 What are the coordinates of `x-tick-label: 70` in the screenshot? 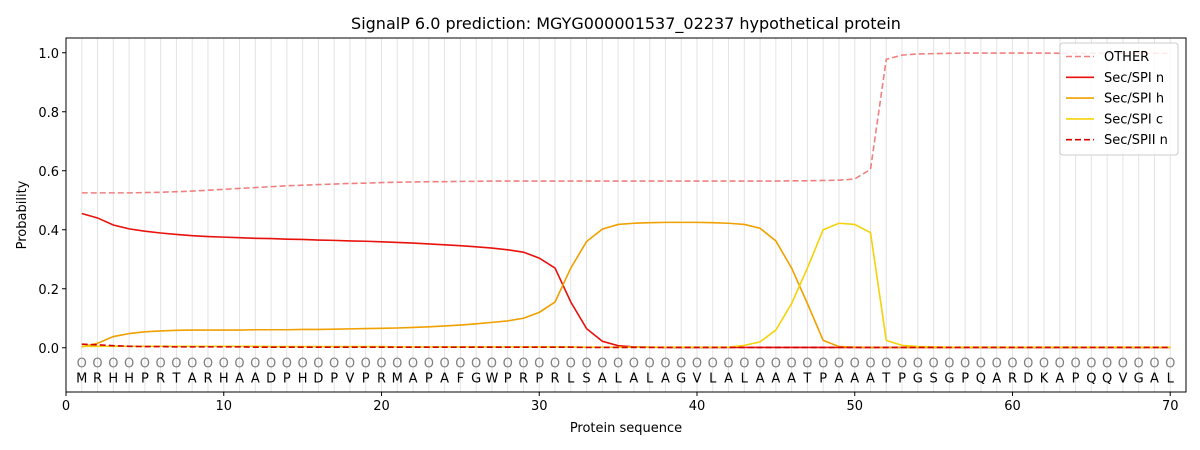 It's located at (1170, 406).